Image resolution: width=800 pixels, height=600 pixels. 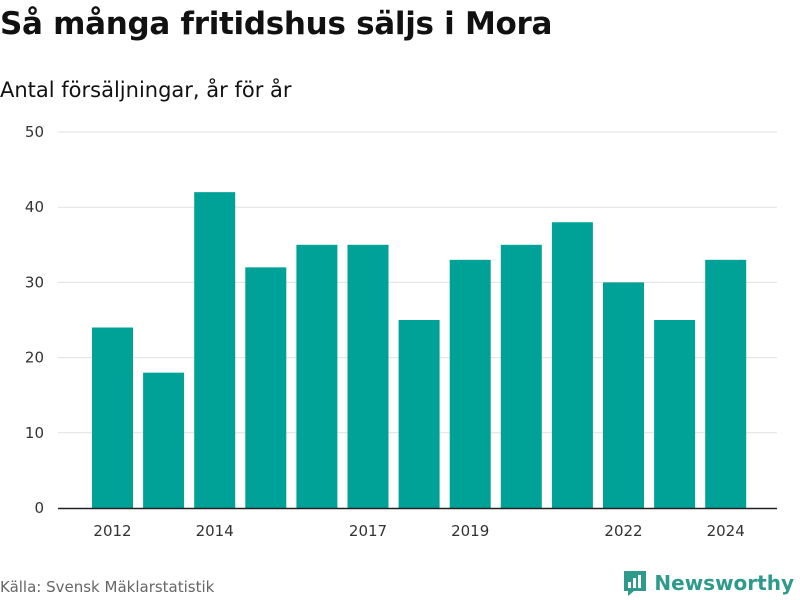 I want to click on bar-2016, so click(x=317, y=376).